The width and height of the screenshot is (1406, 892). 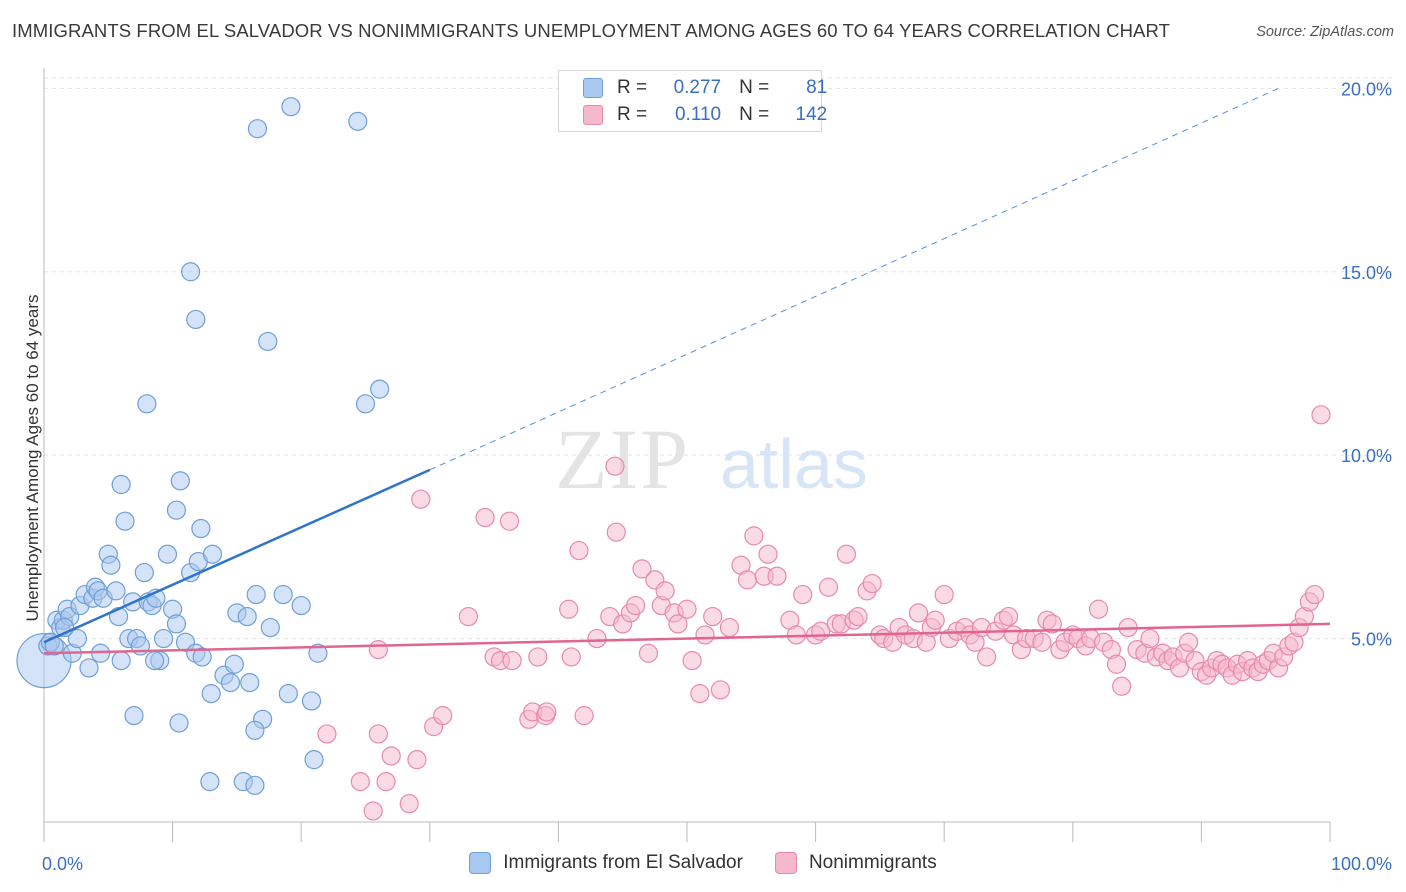 What do you see at coordinates (1325, 32) in the screenshot?
I see `chart-source: Source: ZipAtlas.com` at bounding box center [1325, 32].